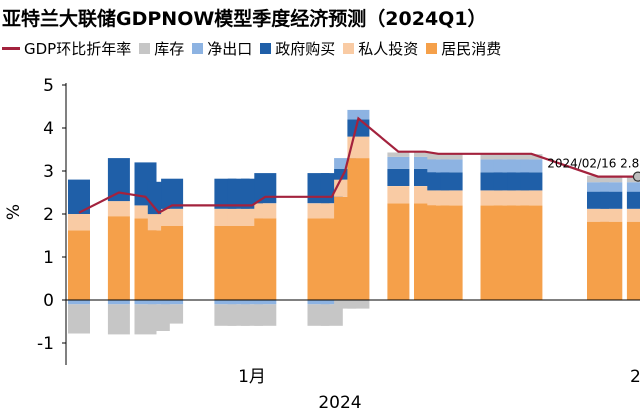  What do you see at coordinates (48, 258) in the screenshot?
I see `y-tick-label: 1` at bounding box center [48, 258].